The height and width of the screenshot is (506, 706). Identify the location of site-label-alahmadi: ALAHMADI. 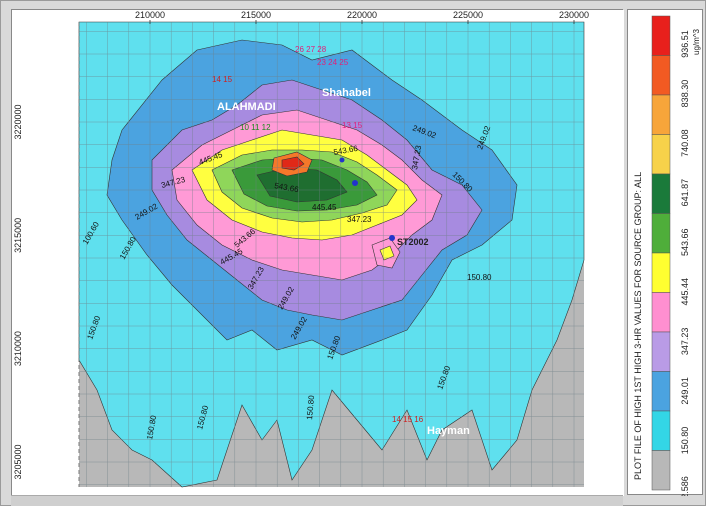
(246, 107).